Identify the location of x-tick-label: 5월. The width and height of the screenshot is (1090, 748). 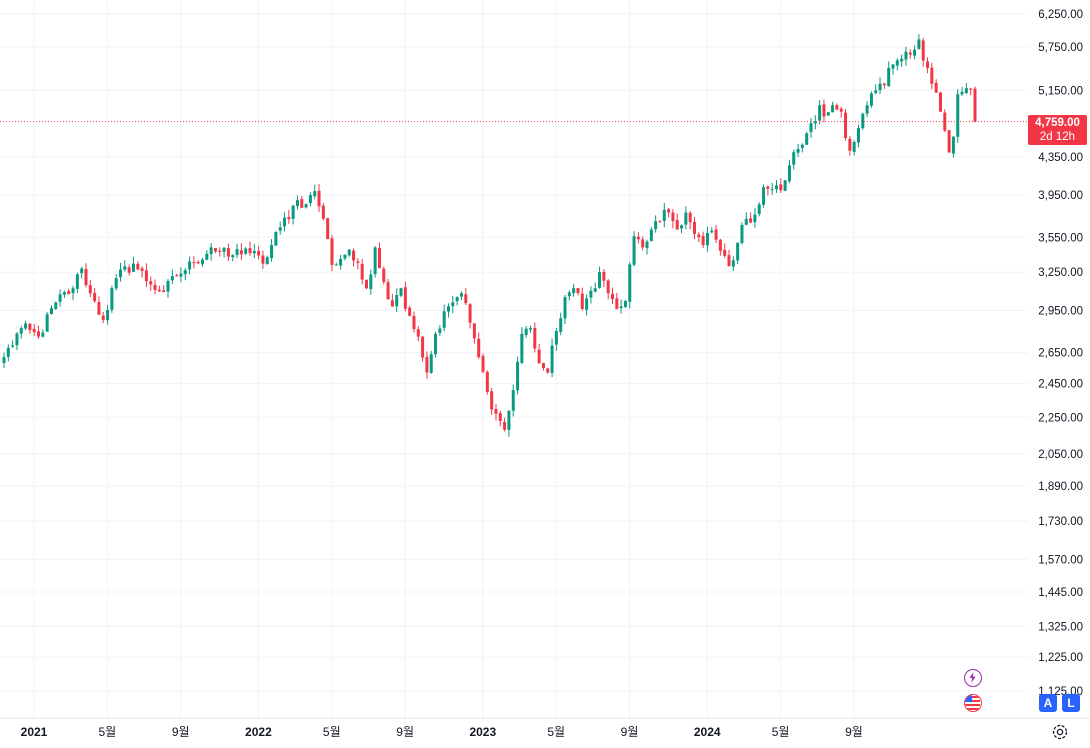
(332, 732).